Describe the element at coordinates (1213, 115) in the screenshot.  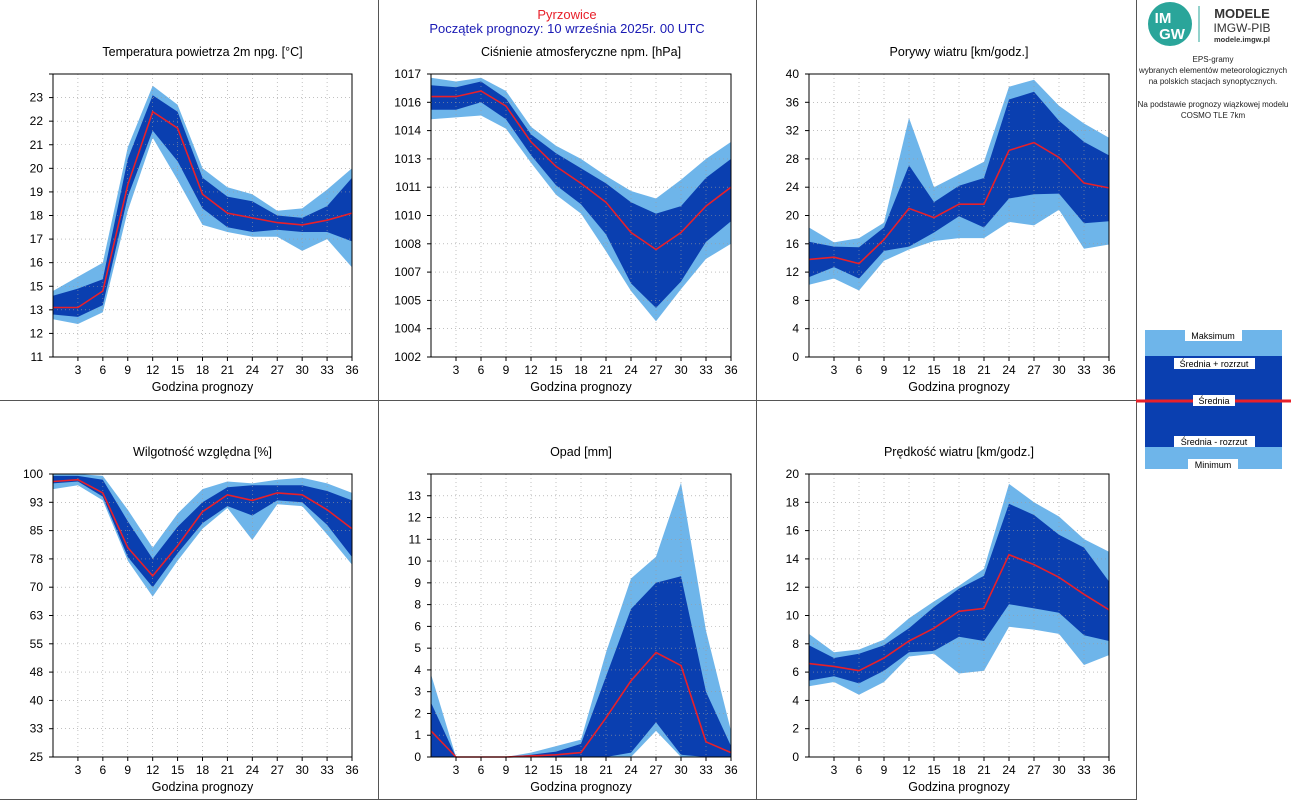
I see `side-line5: COSMO TLE 7km` at that location.